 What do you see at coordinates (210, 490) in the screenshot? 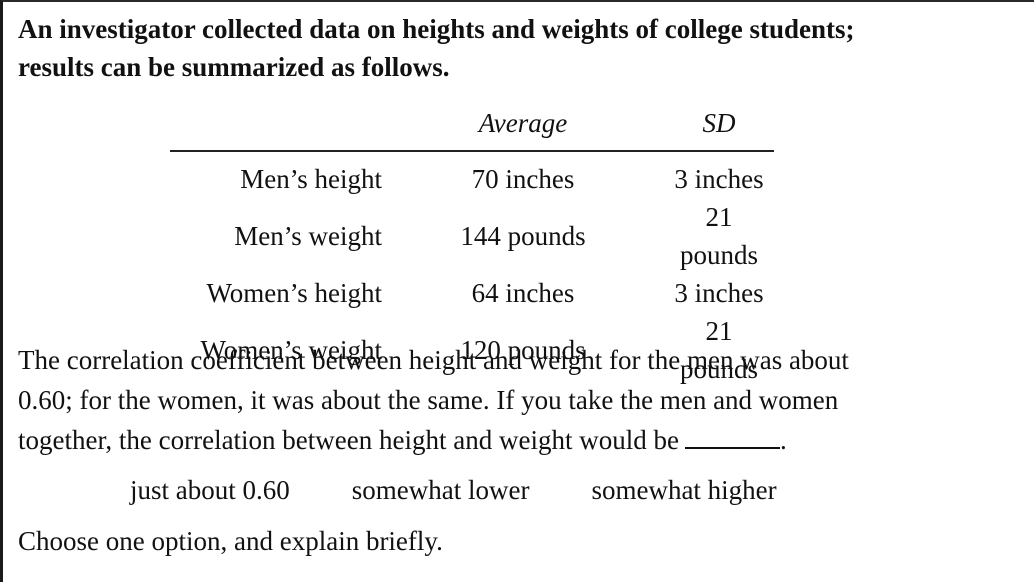
I see `option-just-about: just about 0.60` at bounding box center [210, 490].